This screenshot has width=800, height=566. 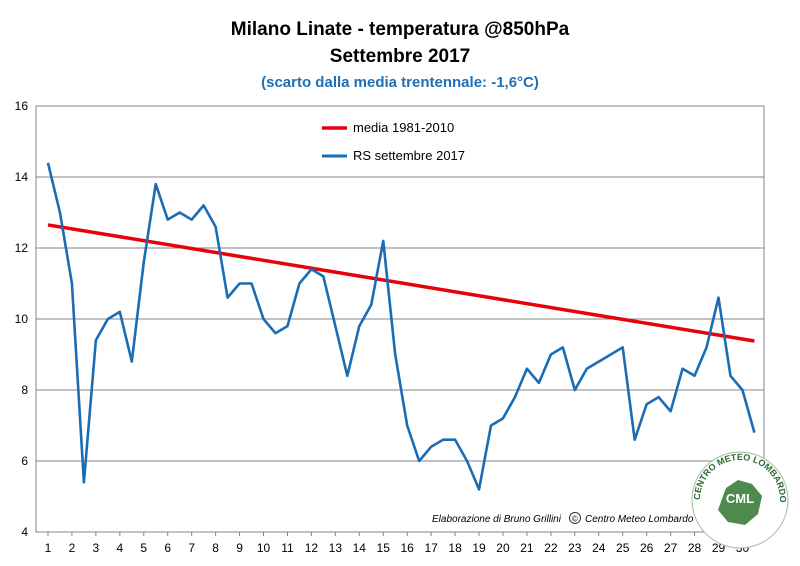 I want to click on x-tick-label: 22, so click(x=551, y=548).